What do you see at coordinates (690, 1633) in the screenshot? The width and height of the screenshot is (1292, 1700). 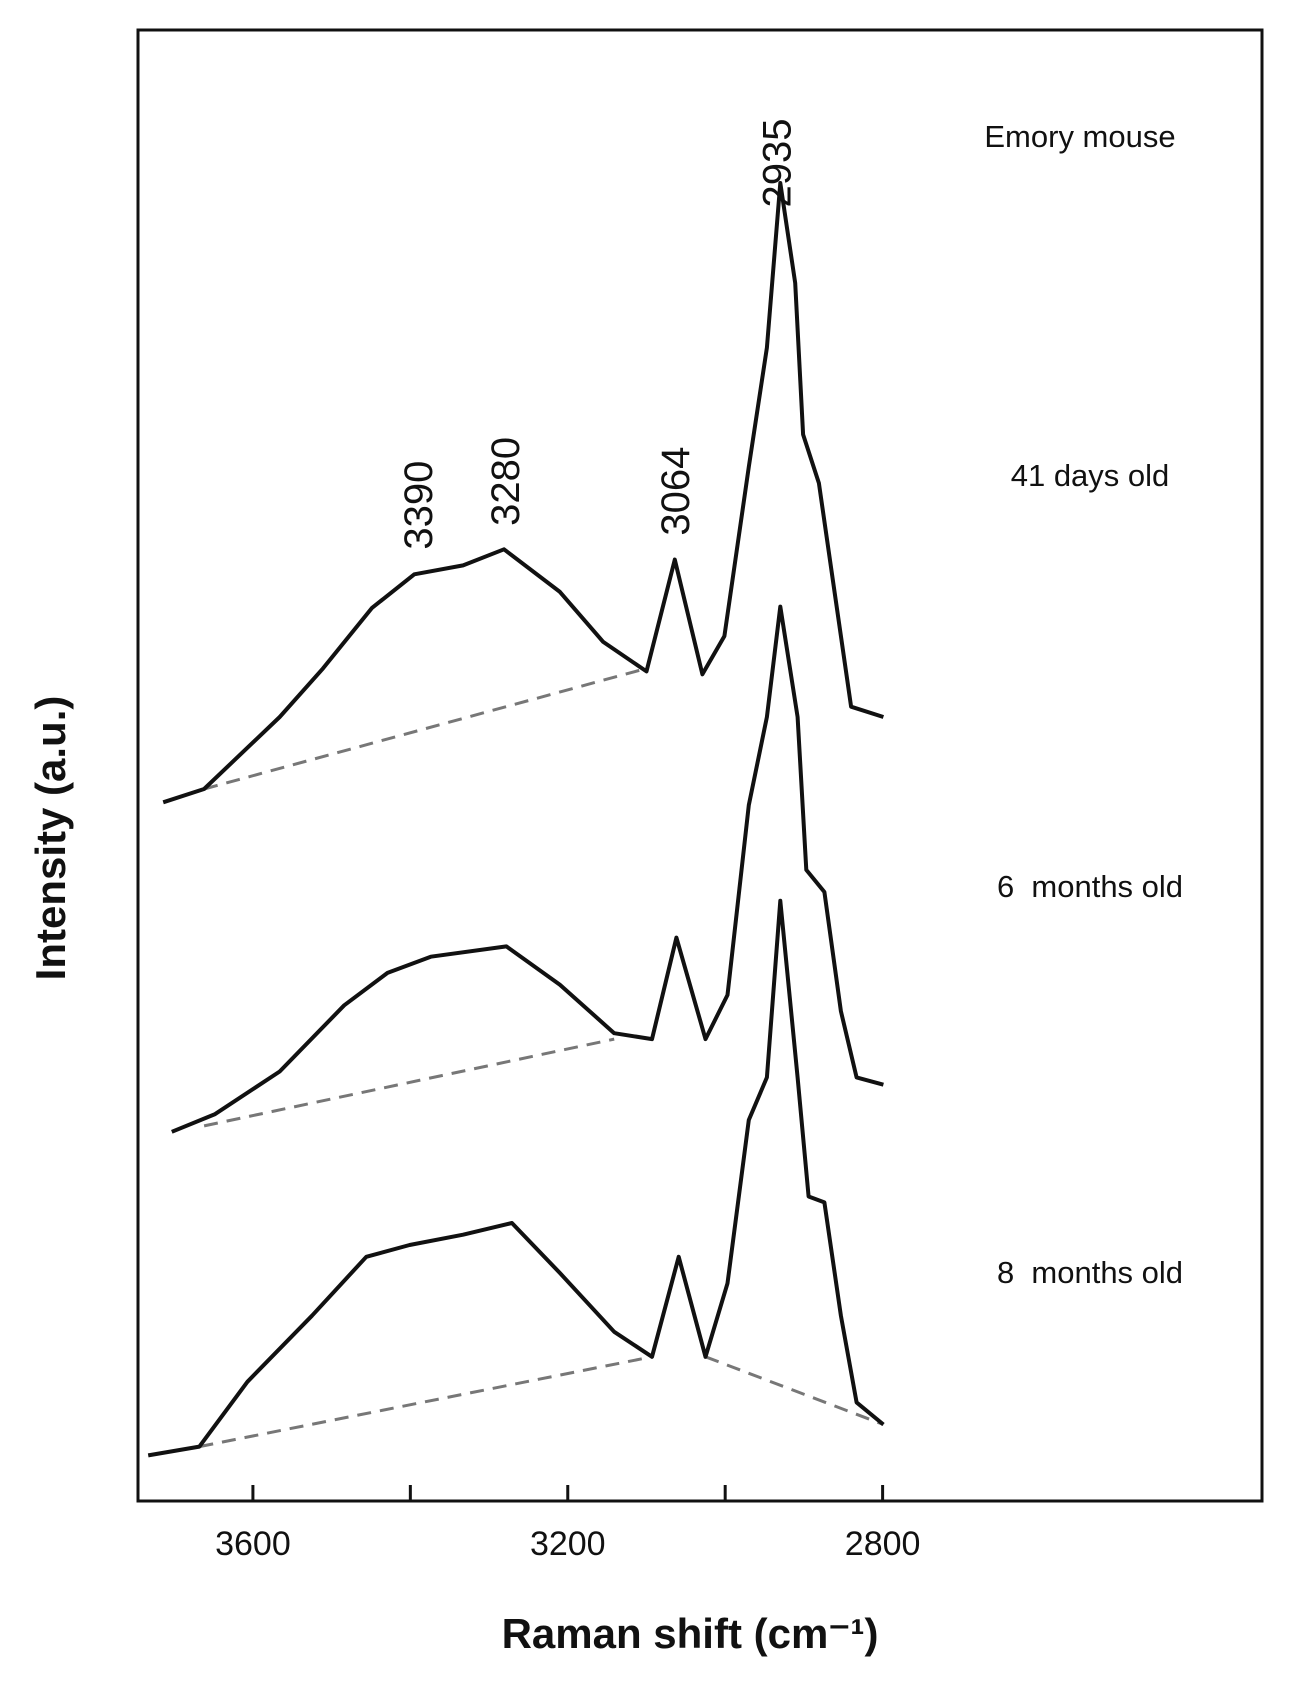 I see `x-axis-title: Raman shift (cm⁻¹)` at bounding box center [690, 1633].